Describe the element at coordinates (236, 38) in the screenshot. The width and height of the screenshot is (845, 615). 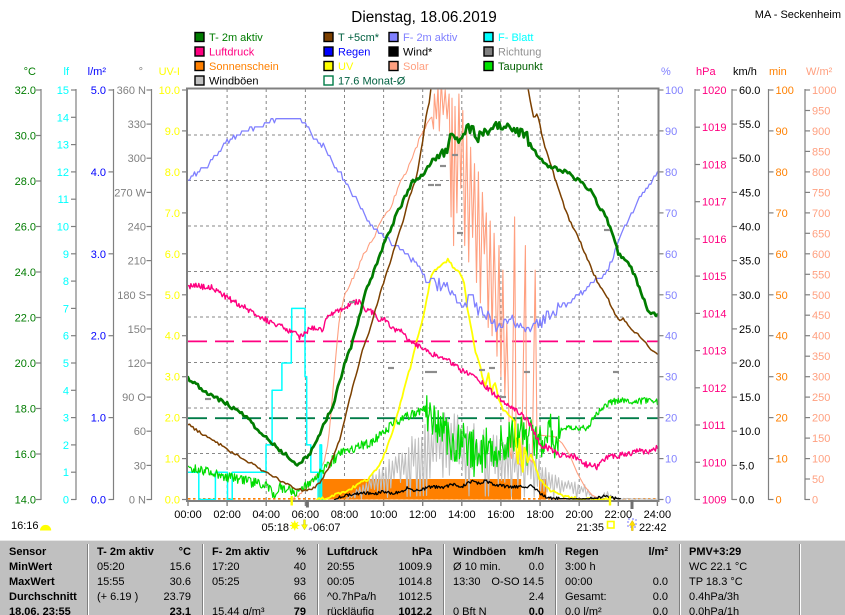
I see `svg-text: T- 2m aktiv` at that location.